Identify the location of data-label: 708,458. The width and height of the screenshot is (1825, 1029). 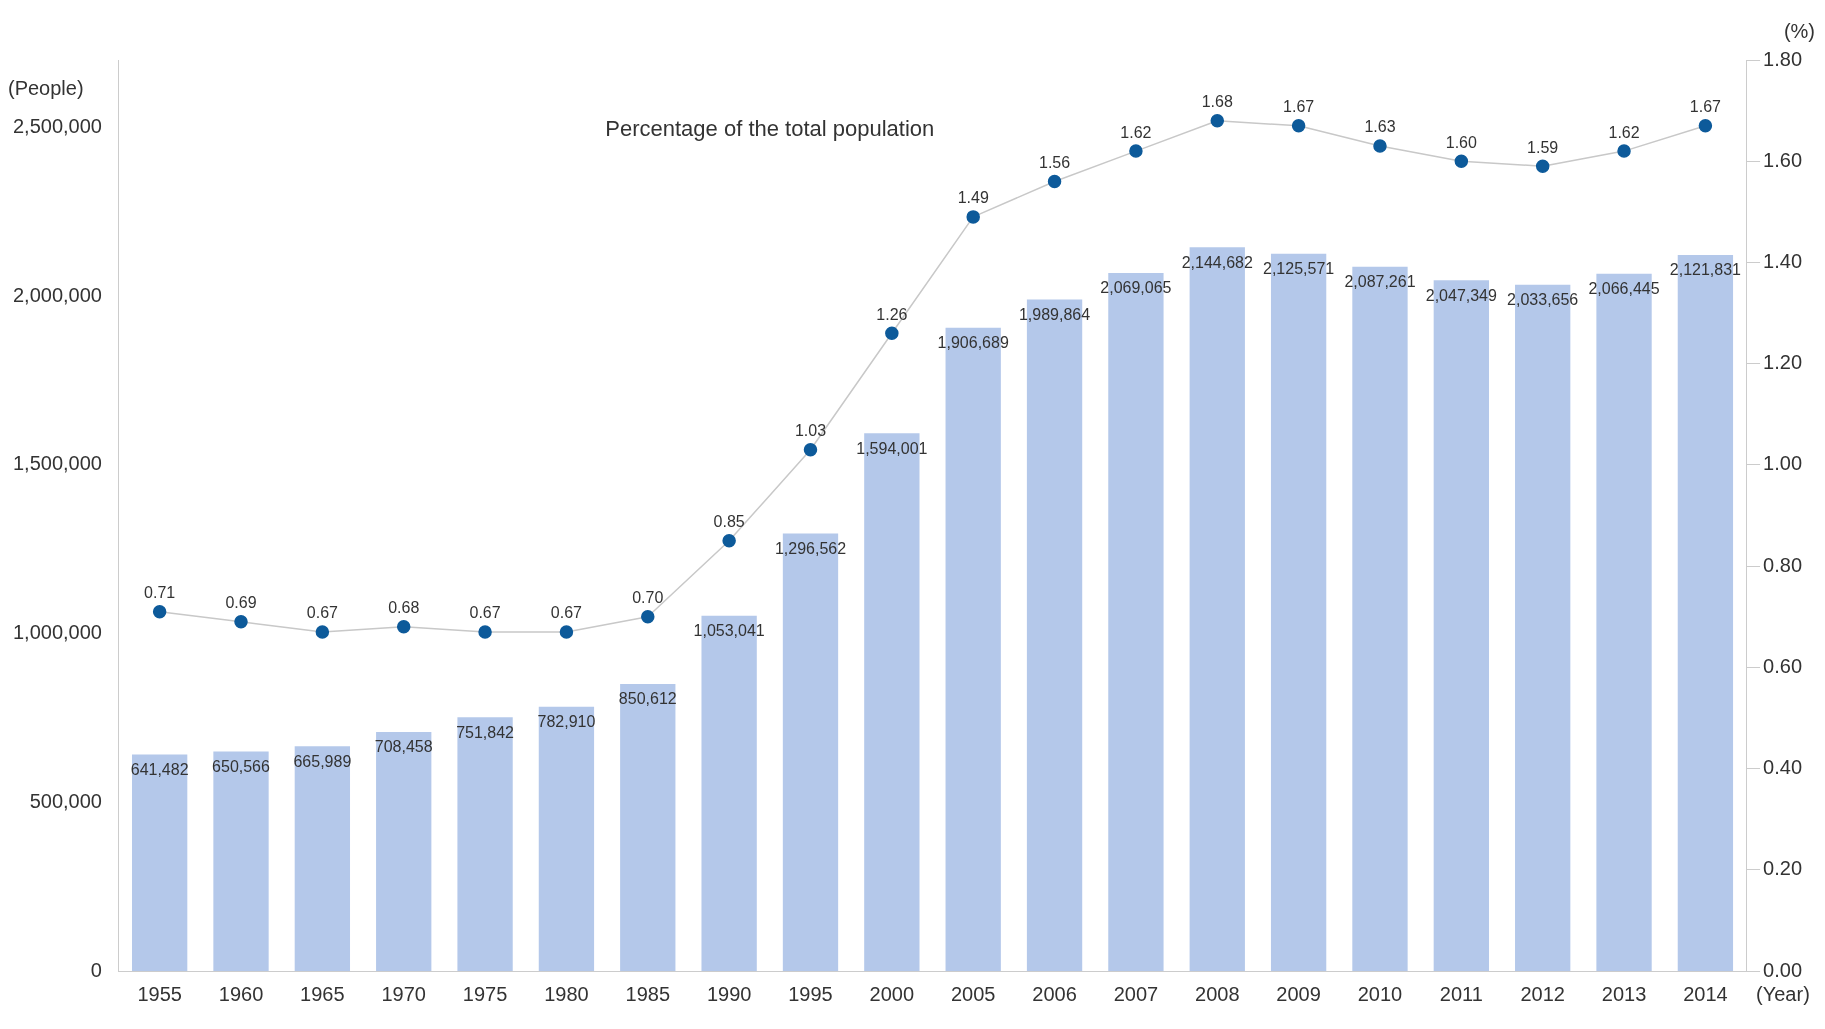
(403, 747).